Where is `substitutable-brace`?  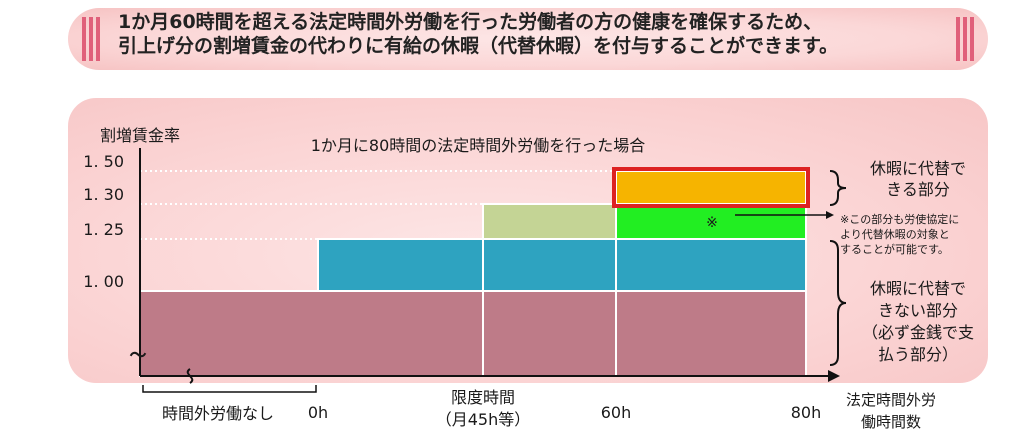
substitutable-brace is located at coordinates (838, 188).